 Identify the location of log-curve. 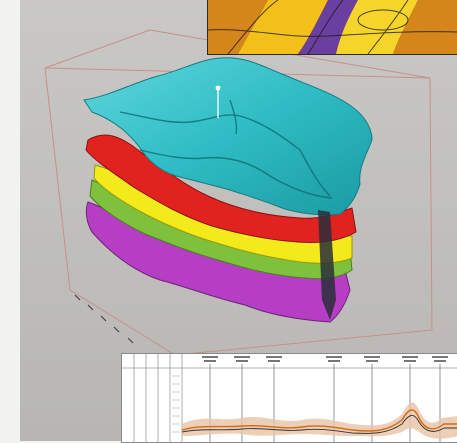
(319, 420).